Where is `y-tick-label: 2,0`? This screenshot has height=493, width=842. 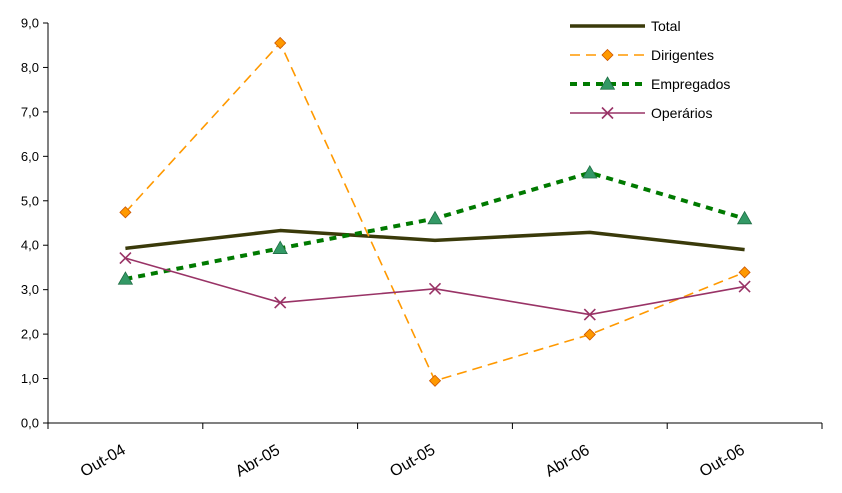 y-tick-label: 2,0 is located at coordinates (30, 334).